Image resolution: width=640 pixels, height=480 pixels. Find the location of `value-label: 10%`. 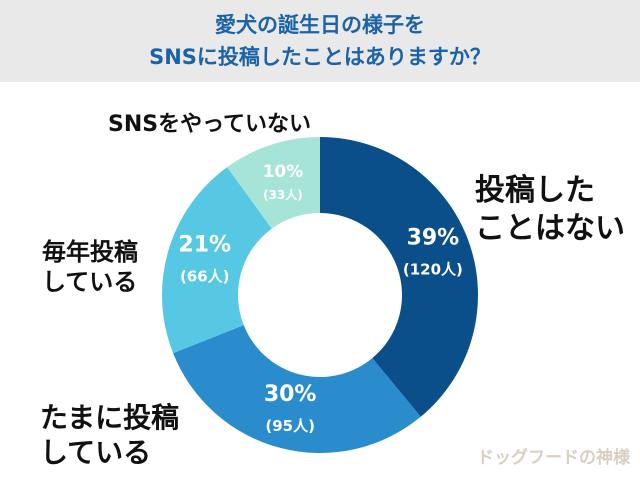

value-label: 10% is located at coordinates (283, 172).